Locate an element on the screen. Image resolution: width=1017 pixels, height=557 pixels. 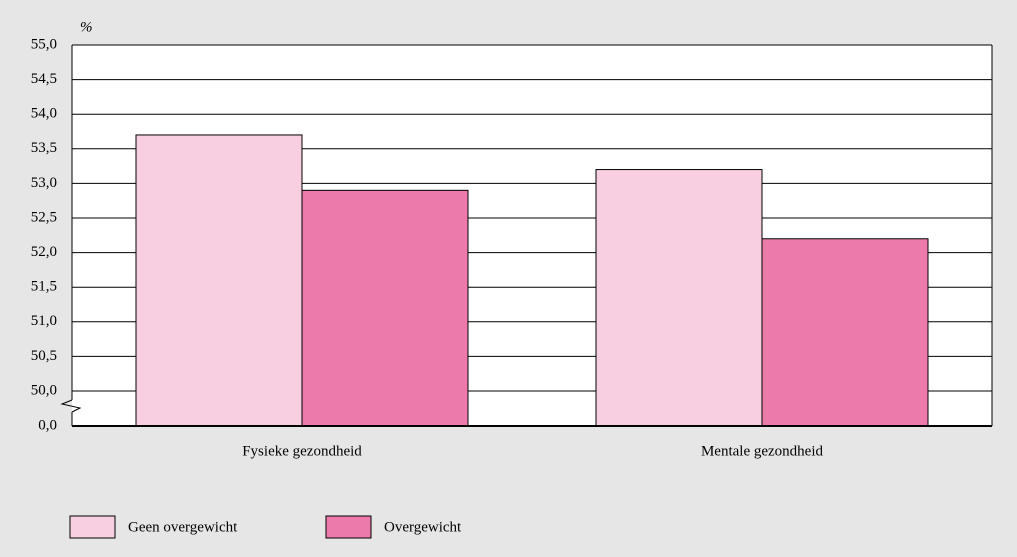
y-tick-label: 54,0 is located at coordinates (44, 114).